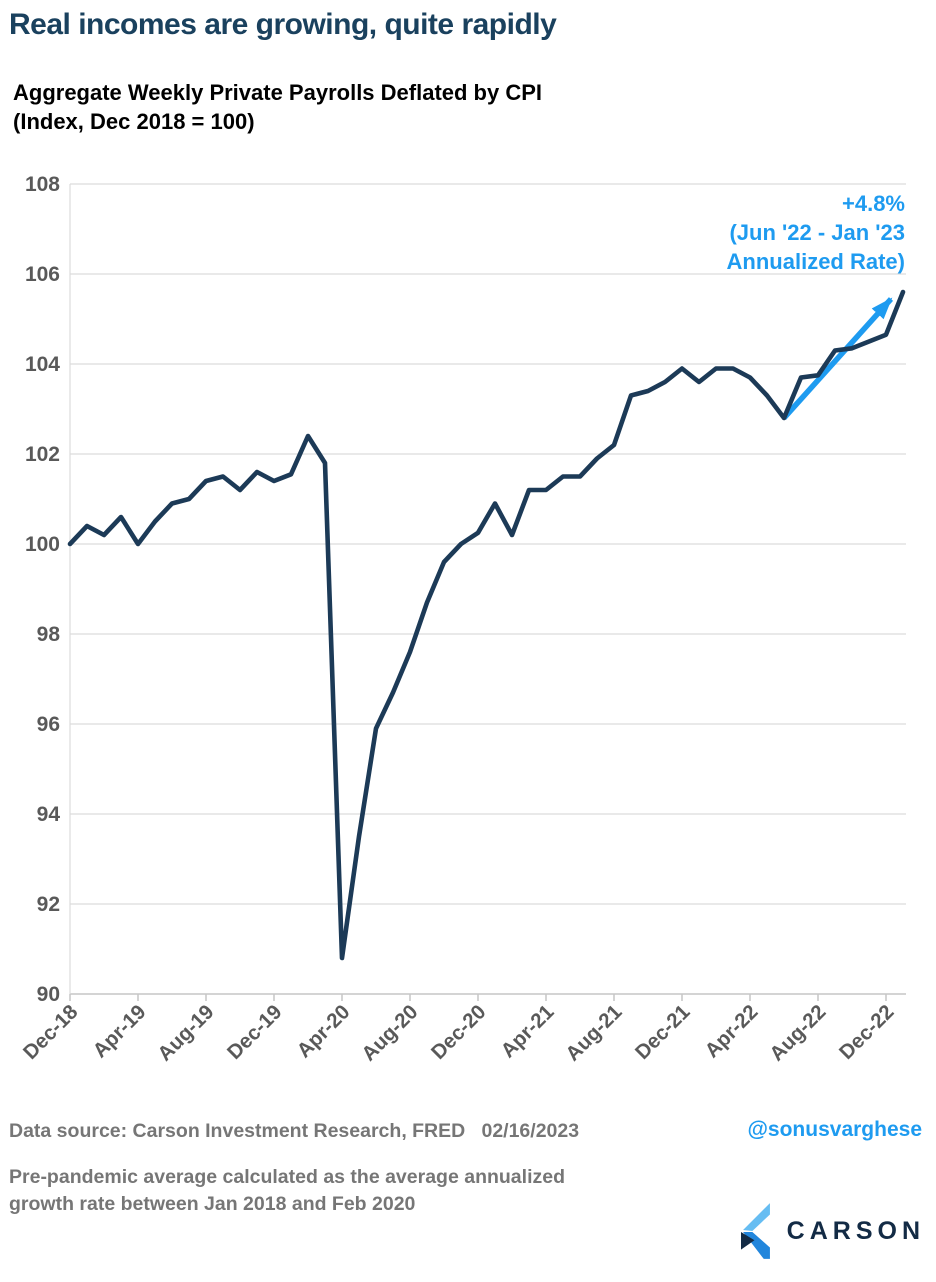 Image resolution: width=936 pixels, height=1282 pixels. What do you see at coordinates (873, 203) in the screenshot?
I see `annotation-rate: +4.8%` at bounding box center [873, 203].